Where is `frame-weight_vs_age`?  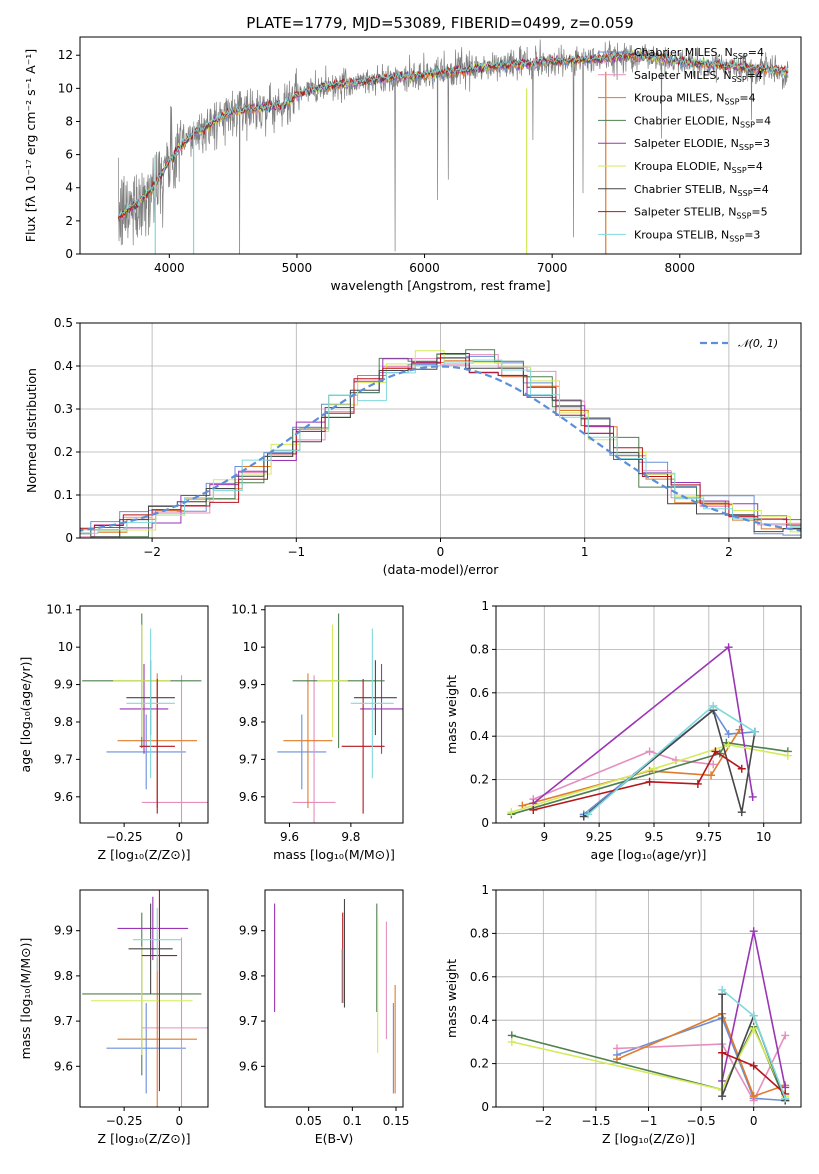 frame-weight_vs_age is located at coordinates (648, 714).